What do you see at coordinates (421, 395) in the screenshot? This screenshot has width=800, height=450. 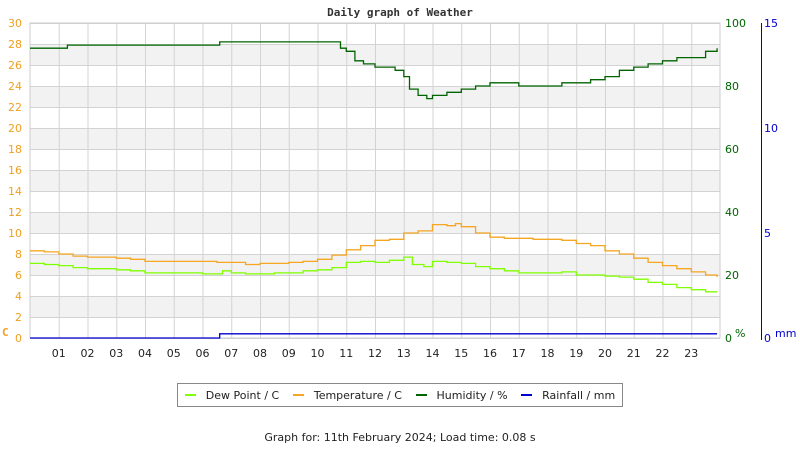 I see `humidity-swatch-icon` at bounding box center [421, 395].